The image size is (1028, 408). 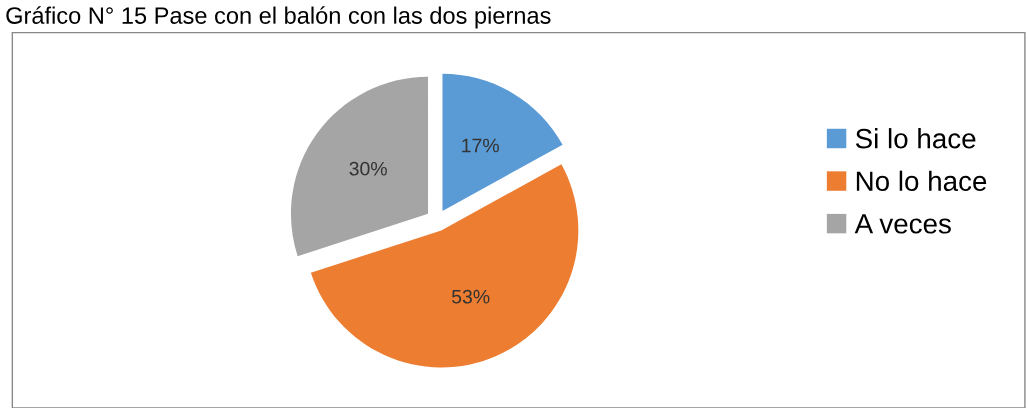 I want to click on data-label: 53%, so click(x=470, y=296).